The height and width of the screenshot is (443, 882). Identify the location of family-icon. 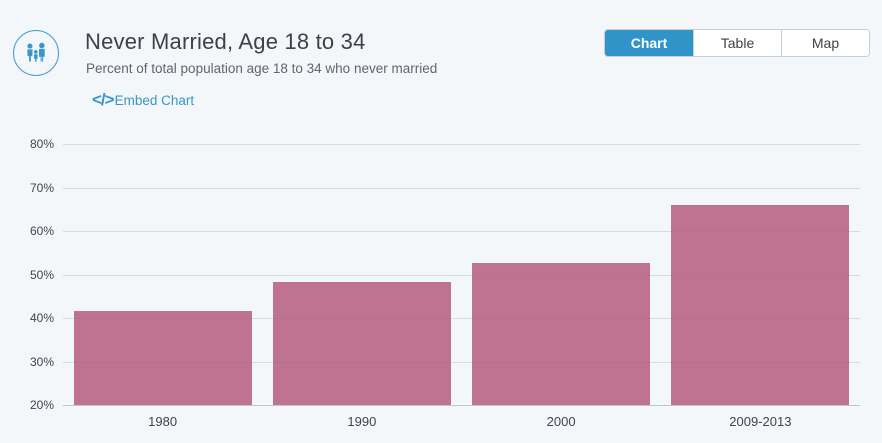
(36, 52).